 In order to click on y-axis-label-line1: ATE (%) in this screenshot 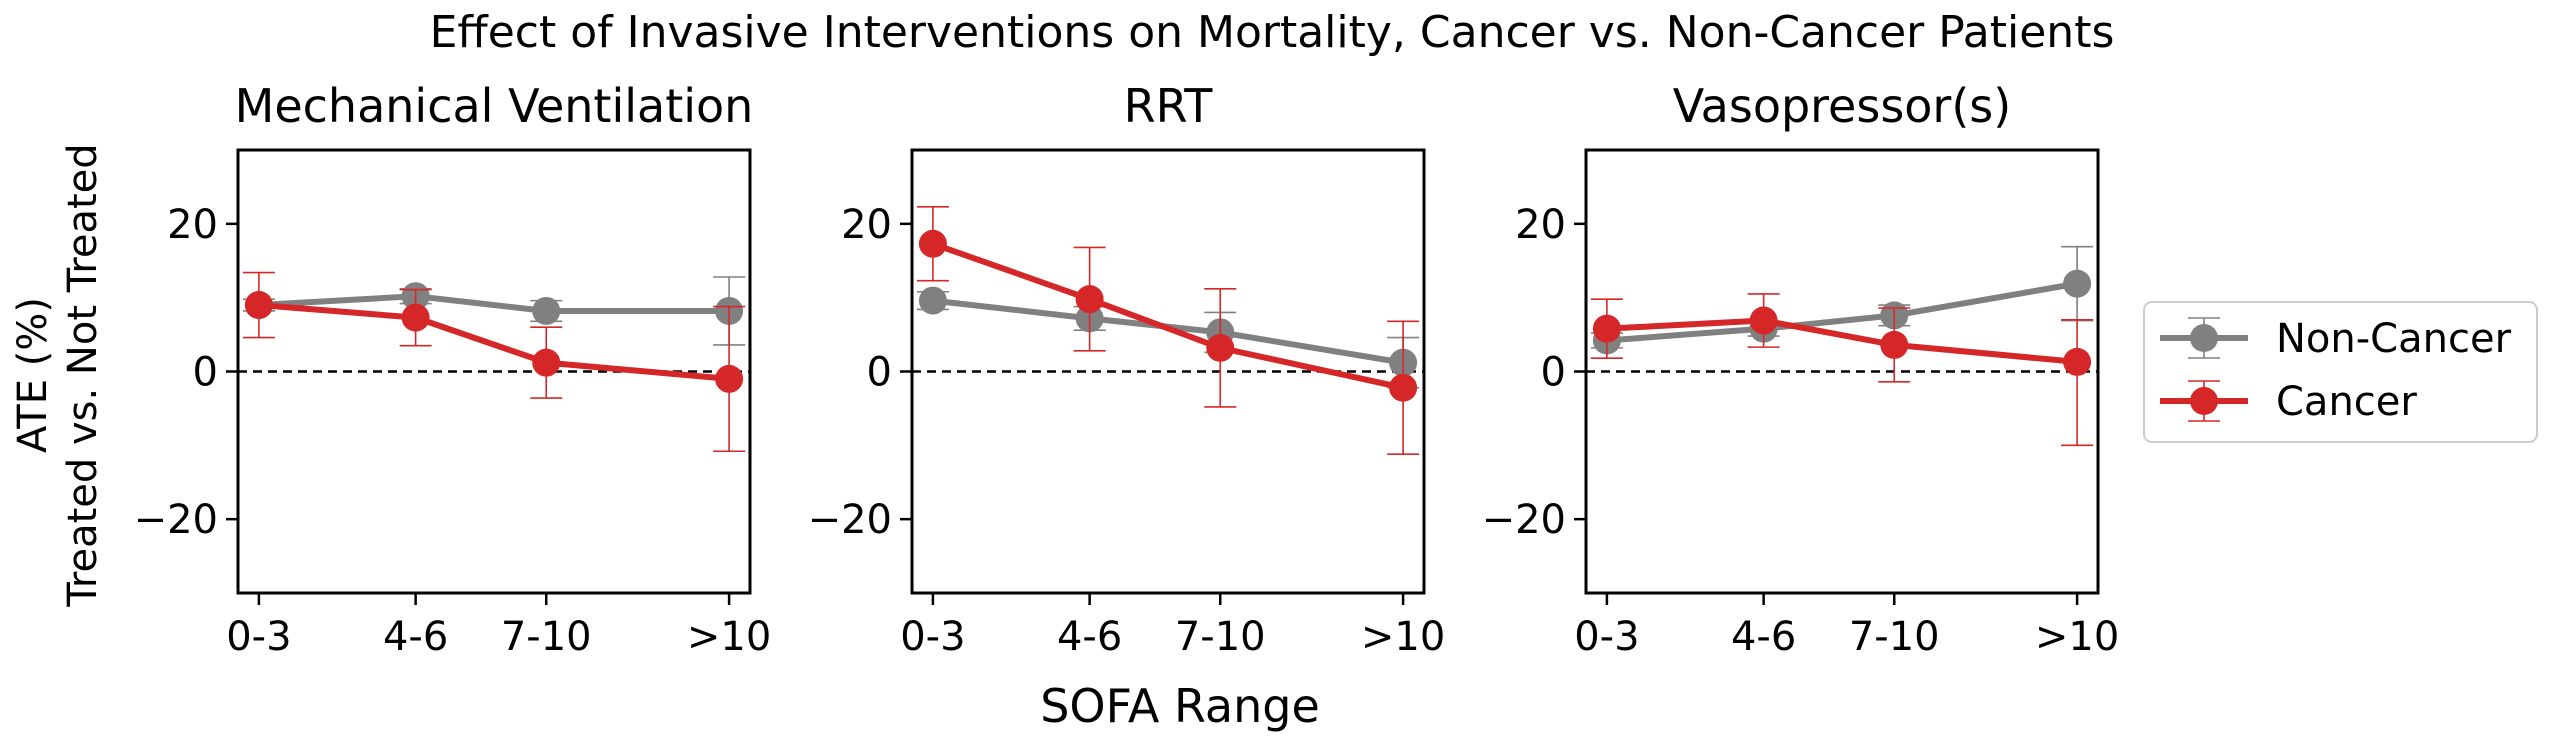, I will do `click(33, 375)`.